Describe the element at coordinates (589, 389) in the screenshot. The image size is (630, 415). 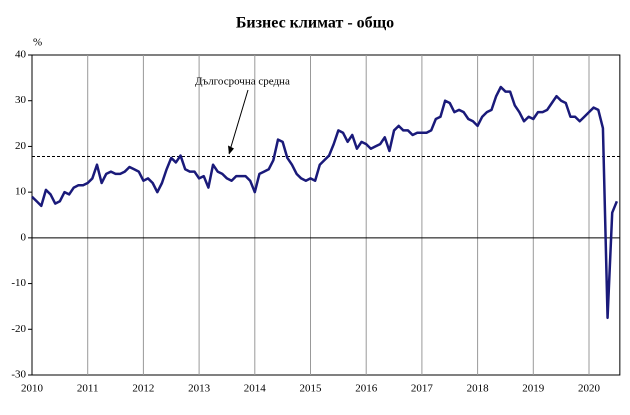
I see `x-tick-label: 2020` at that location.